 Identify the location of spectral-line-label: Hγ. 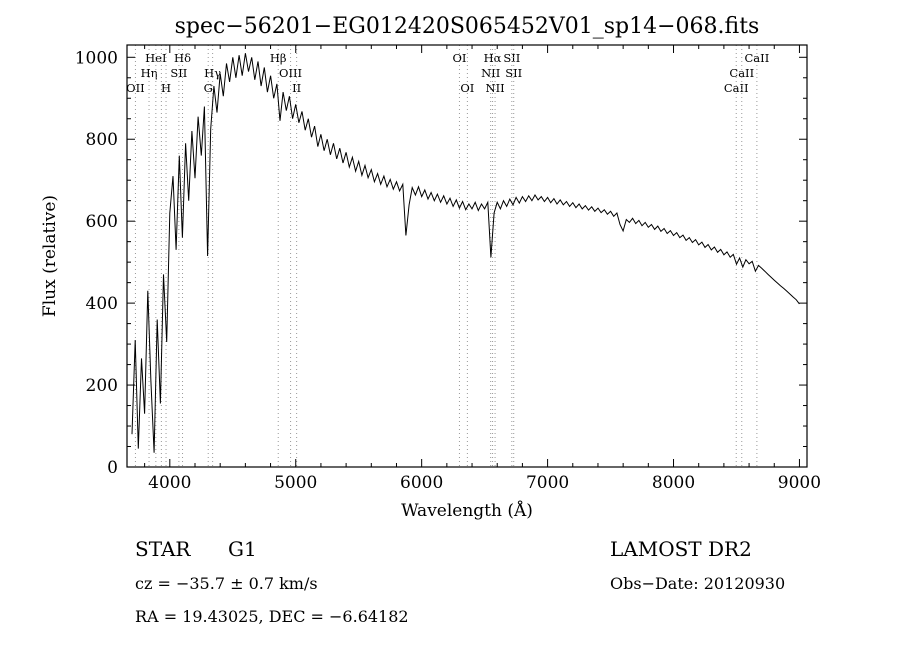
(212, 73).